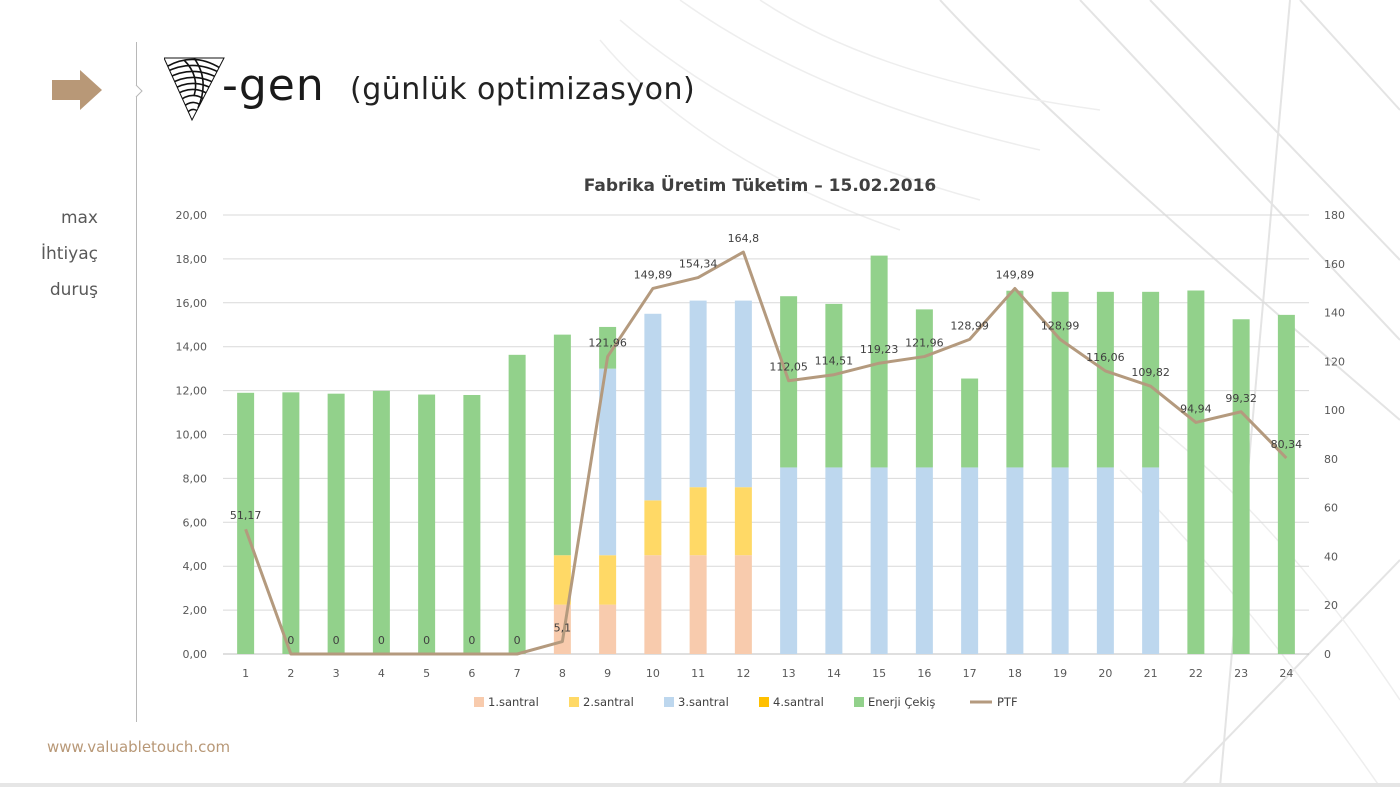 The width and height of the screenshot is (1400, 787). What do you see at coordinates (1331, 459) in the screenshot?
I see `y-right-tick-label: 80` at bounding box center [1331, 459].